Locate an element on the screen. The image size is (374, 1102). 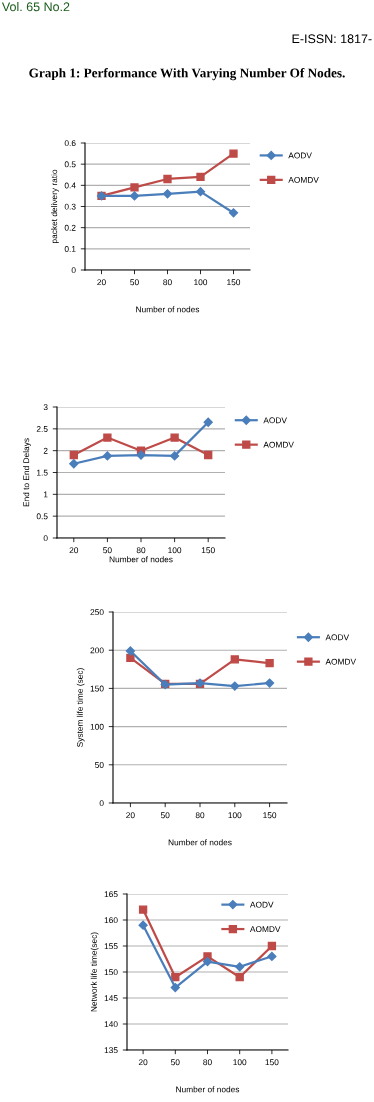
y-tick-label: 0.1 is located at coordinates (70, 249).